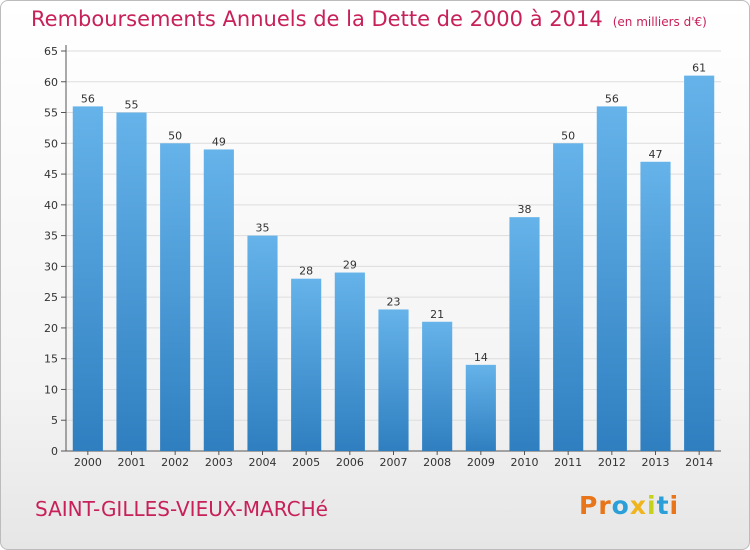 Image resolution: width=750 pixels, height=550 pixels. What do you see at coordinates (263, 462) in the screenshot?
I see `x-tick-label: 2004` at bounding box center [263, 462].